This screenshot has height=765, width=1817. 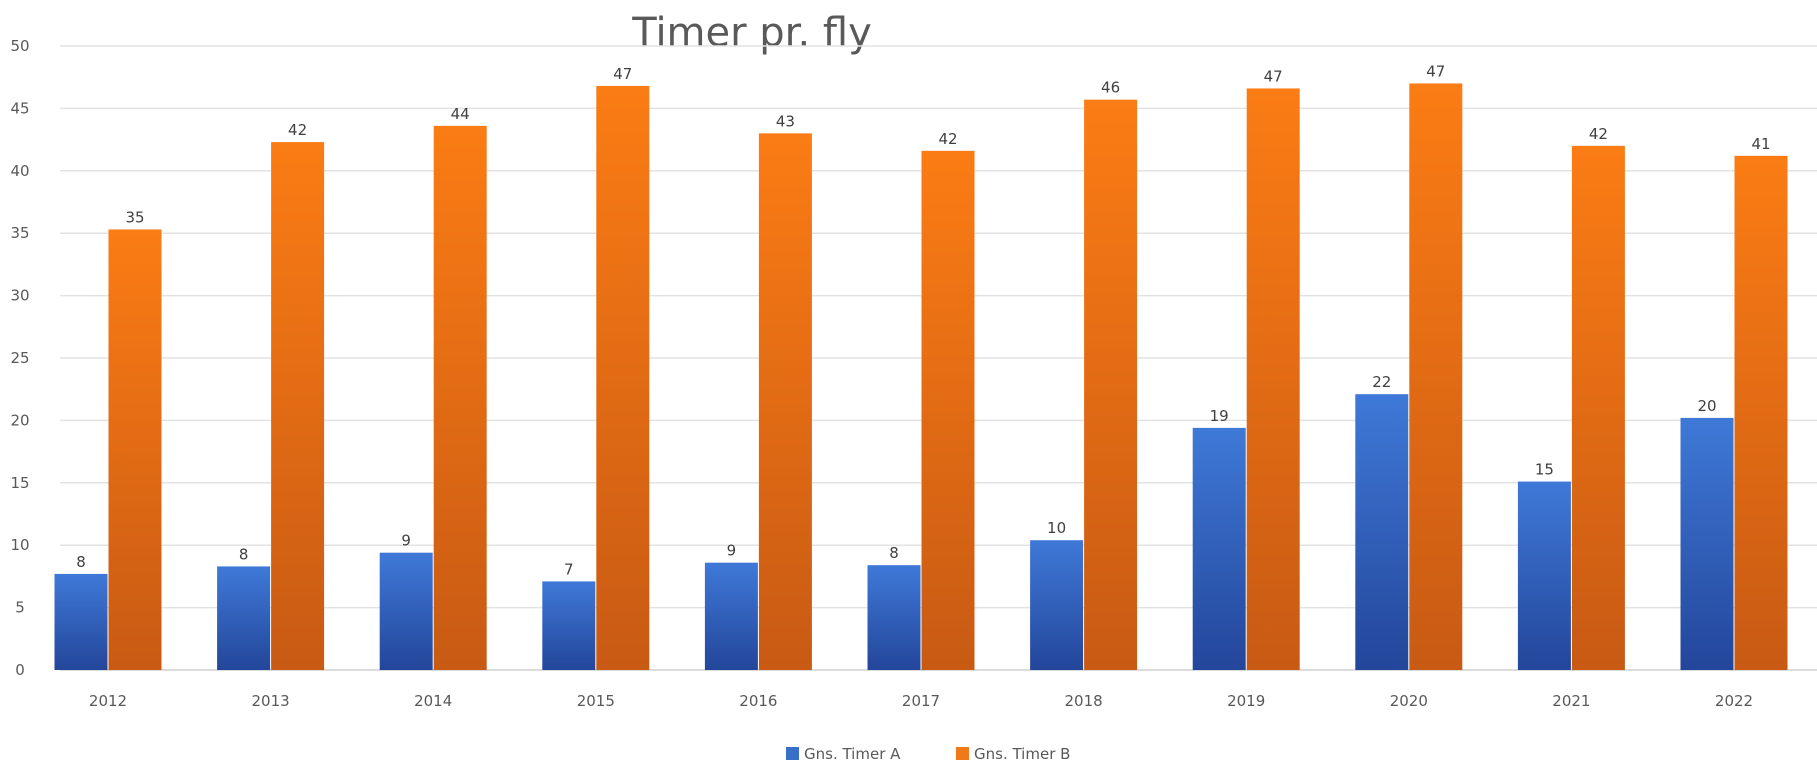 What do you see at coordinates (1571, 701) in the screenshot?
I see `x-tick-label: 2021` at bounding box center [1571, 701].